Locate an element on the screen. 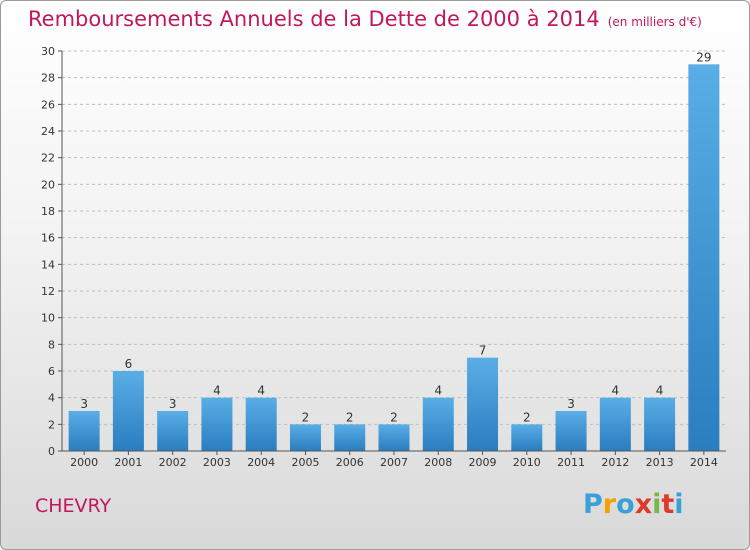  y-tick-label: 6 is located at coordinates (51, 371).